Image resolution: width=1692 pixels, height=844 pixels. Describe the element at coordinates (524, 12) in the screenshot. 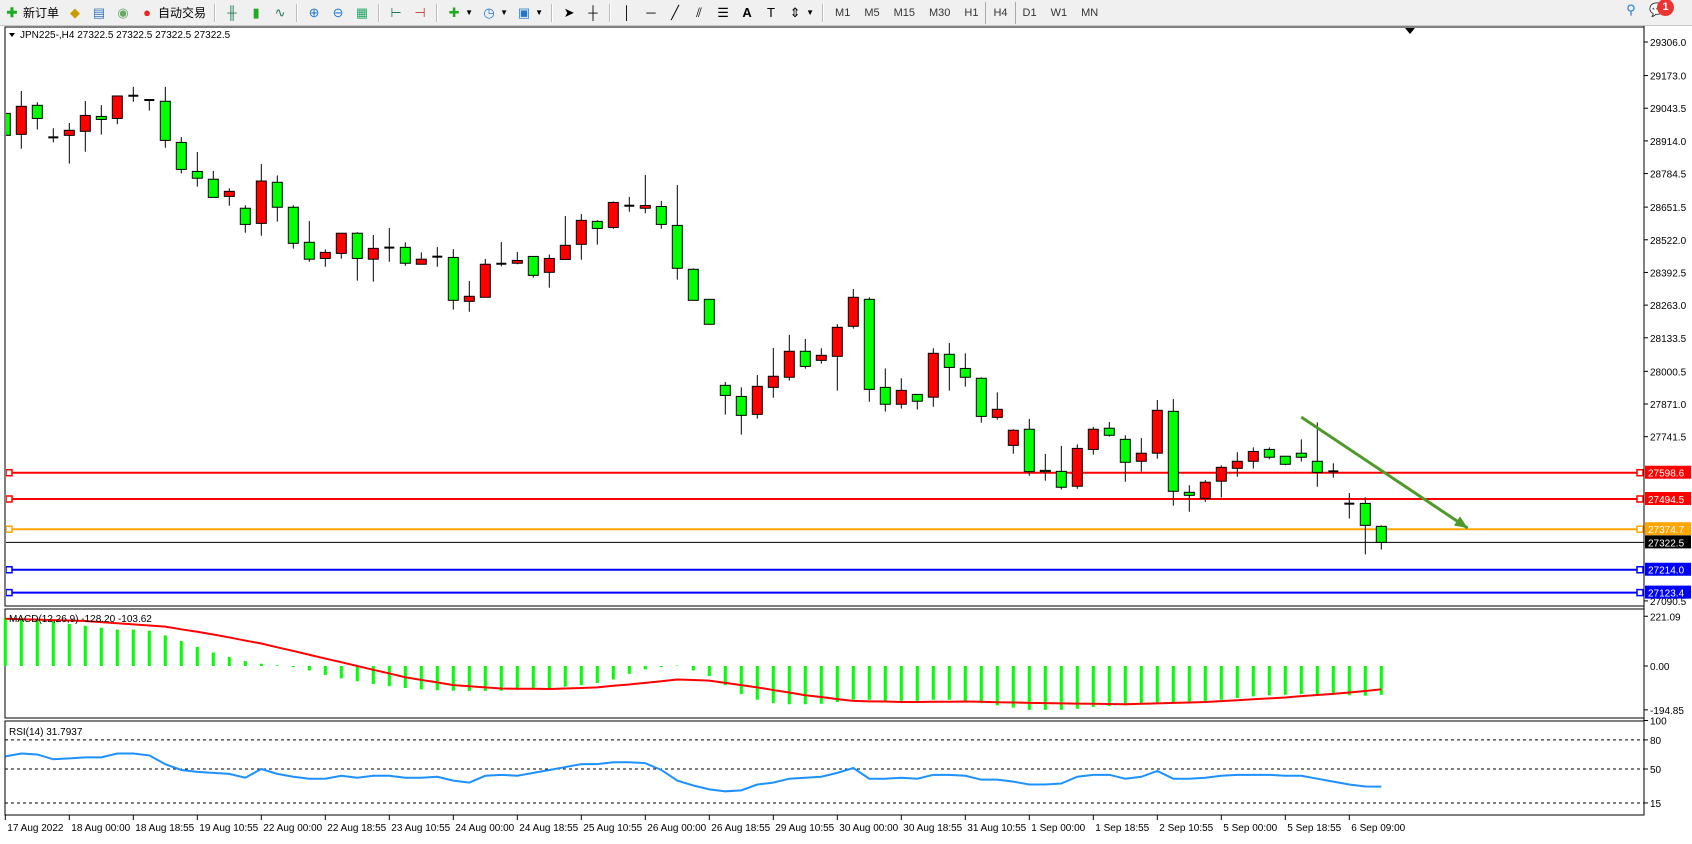

I see `template-icon: ▣` at that location.